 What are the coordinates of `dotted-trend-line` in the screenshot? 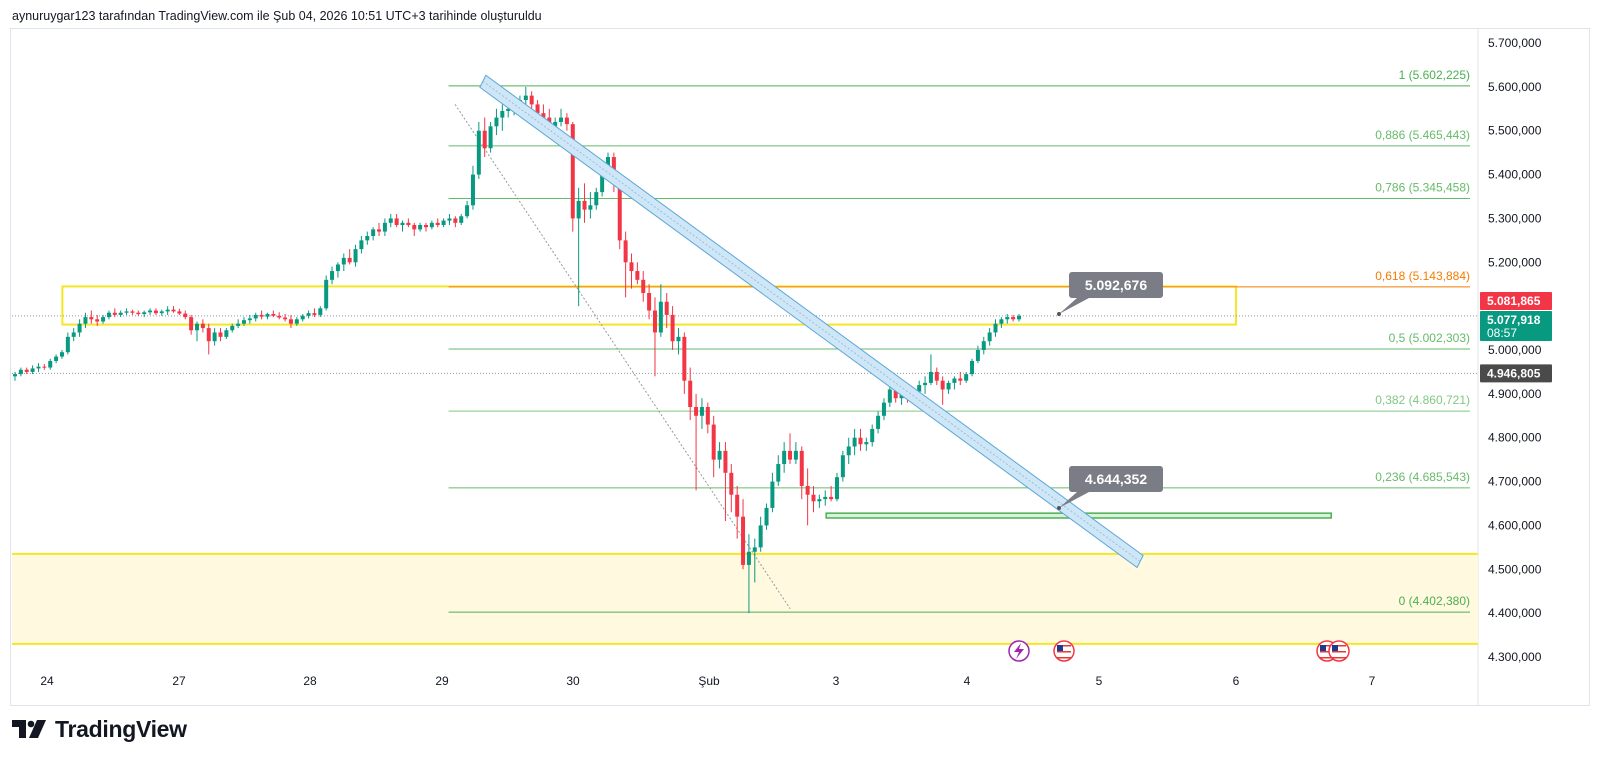 It's located at (622, 357).